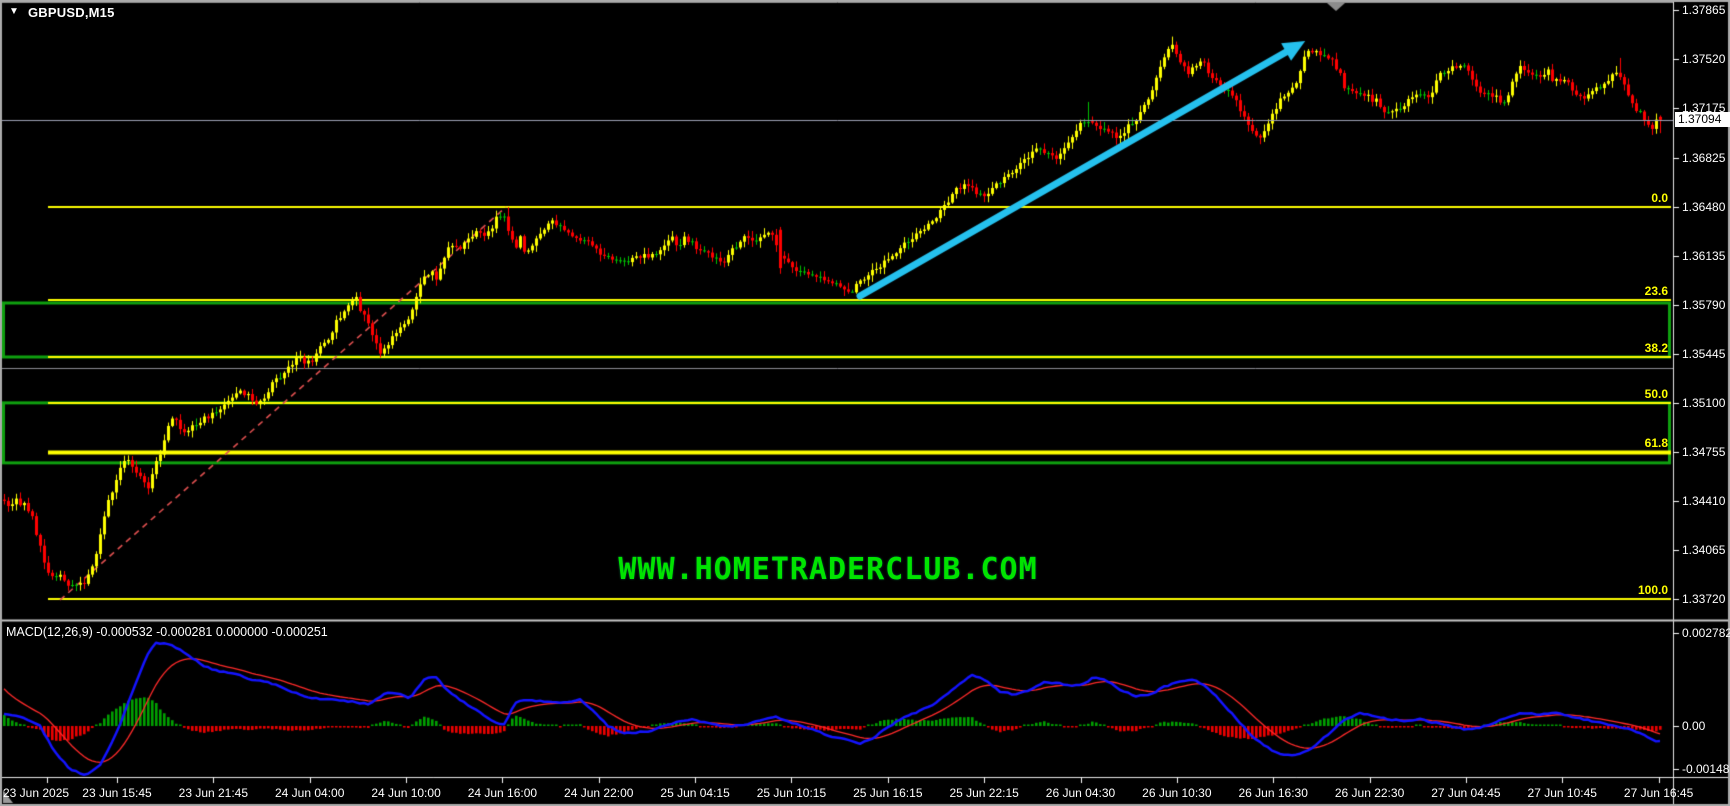 Image resolution: width=1730 pixels, height=806 pixels. Describe the element at coordinates (502, 793) in the screenshot. I see `time-tick-label: 24 Jun 16:00` at that location.